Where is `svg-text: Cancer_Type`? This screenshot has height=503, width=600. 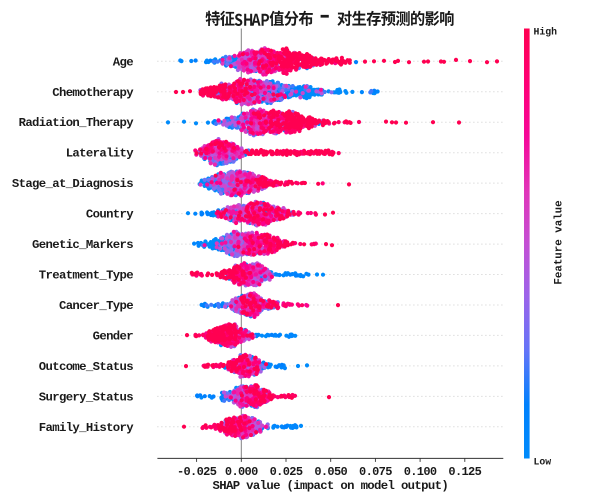
svg-text: Cancer_Type is located at coordinates (96, 306).